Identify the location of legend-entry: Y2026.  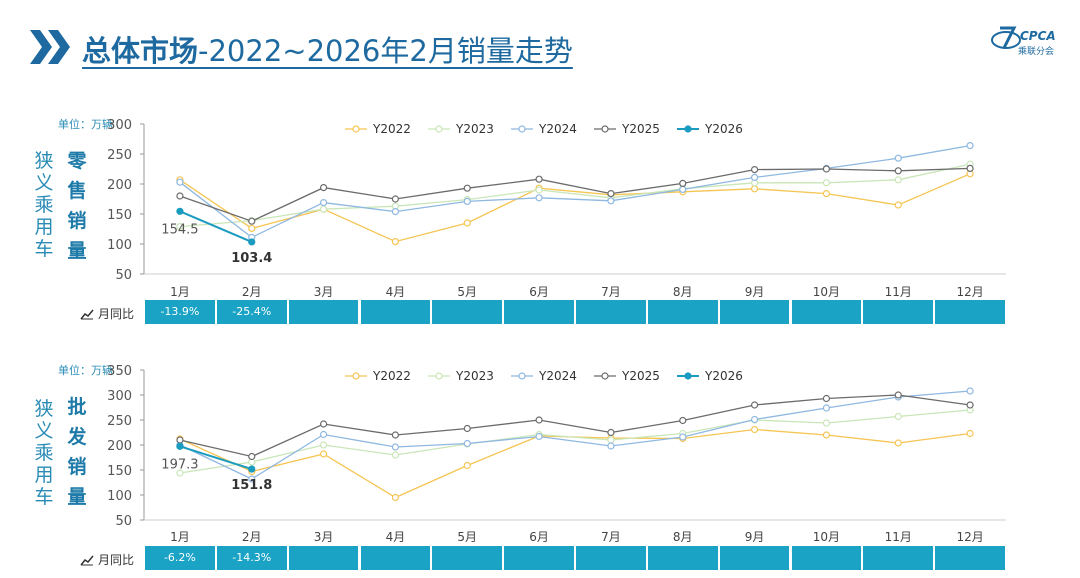
(710, 376).